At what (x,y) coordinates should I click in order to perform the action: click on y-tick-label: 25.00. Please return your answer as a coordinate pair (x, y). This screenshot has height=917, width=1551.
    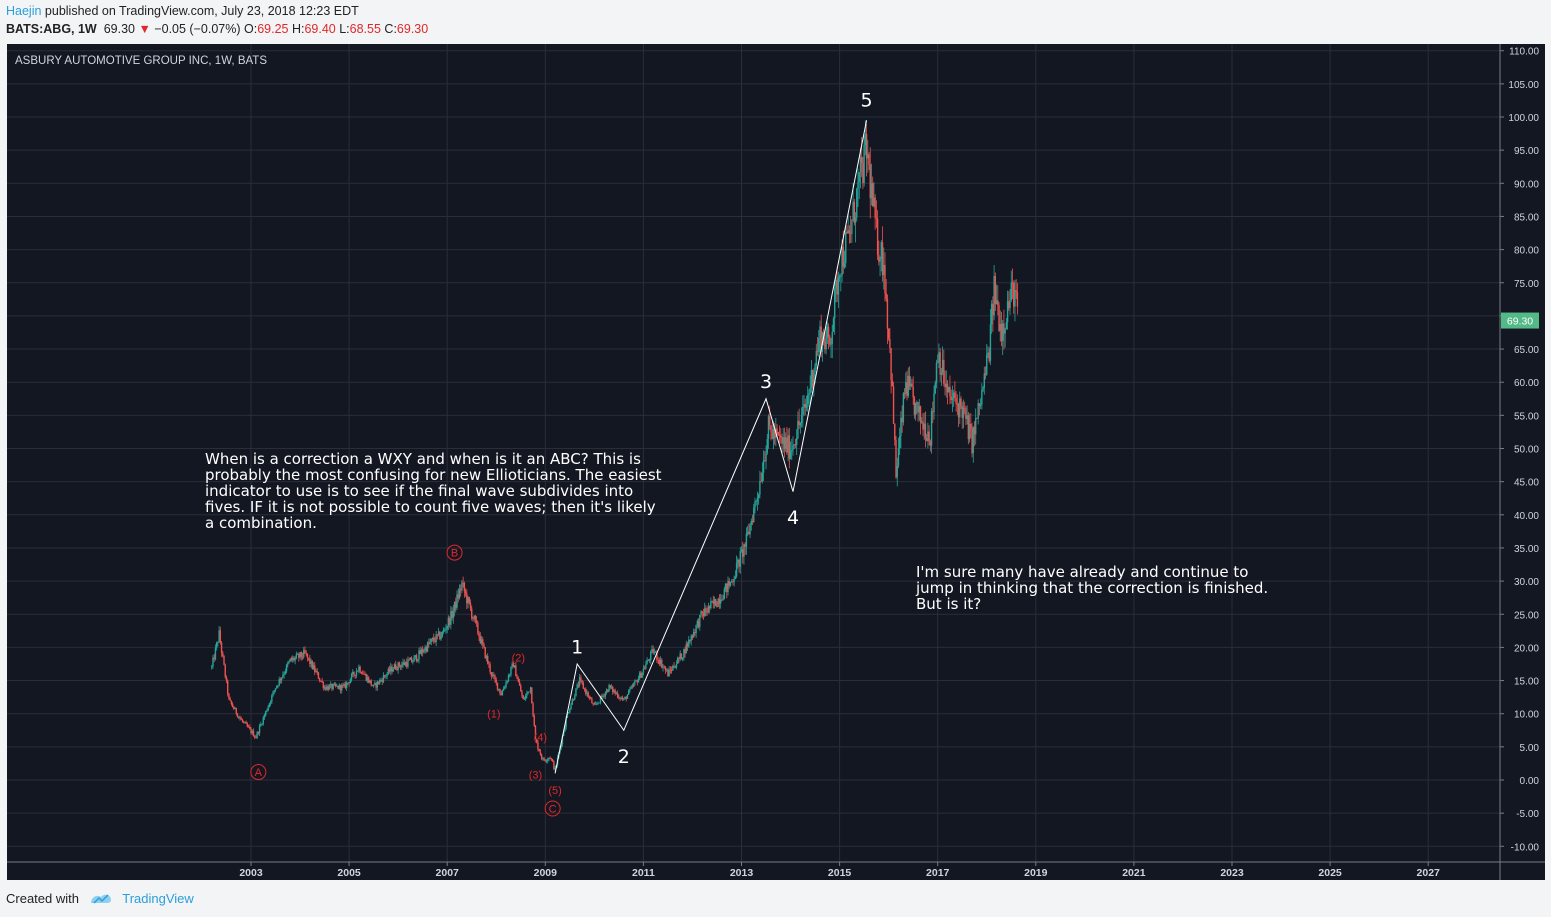
    Looking at the image, I should click on (1526, 615).